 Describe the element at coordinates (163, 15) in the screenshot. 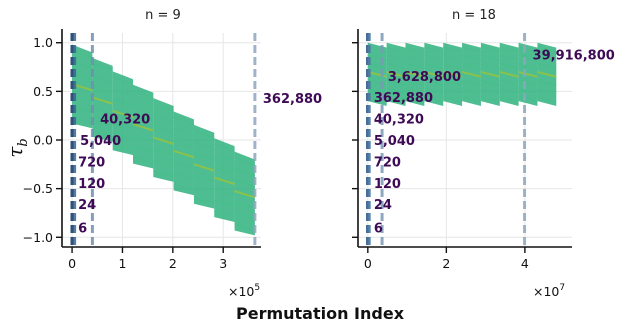

I see `panel-title: n = 9` at that location.